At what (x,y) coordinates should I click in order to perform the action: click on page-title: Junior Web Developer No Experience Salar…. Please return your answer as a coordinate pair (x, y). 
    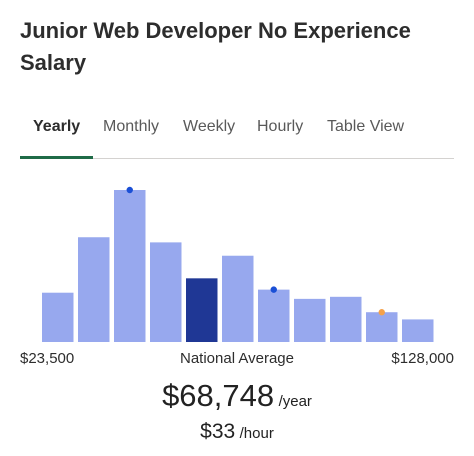
    Looking at the image, I should click on (215, 46).